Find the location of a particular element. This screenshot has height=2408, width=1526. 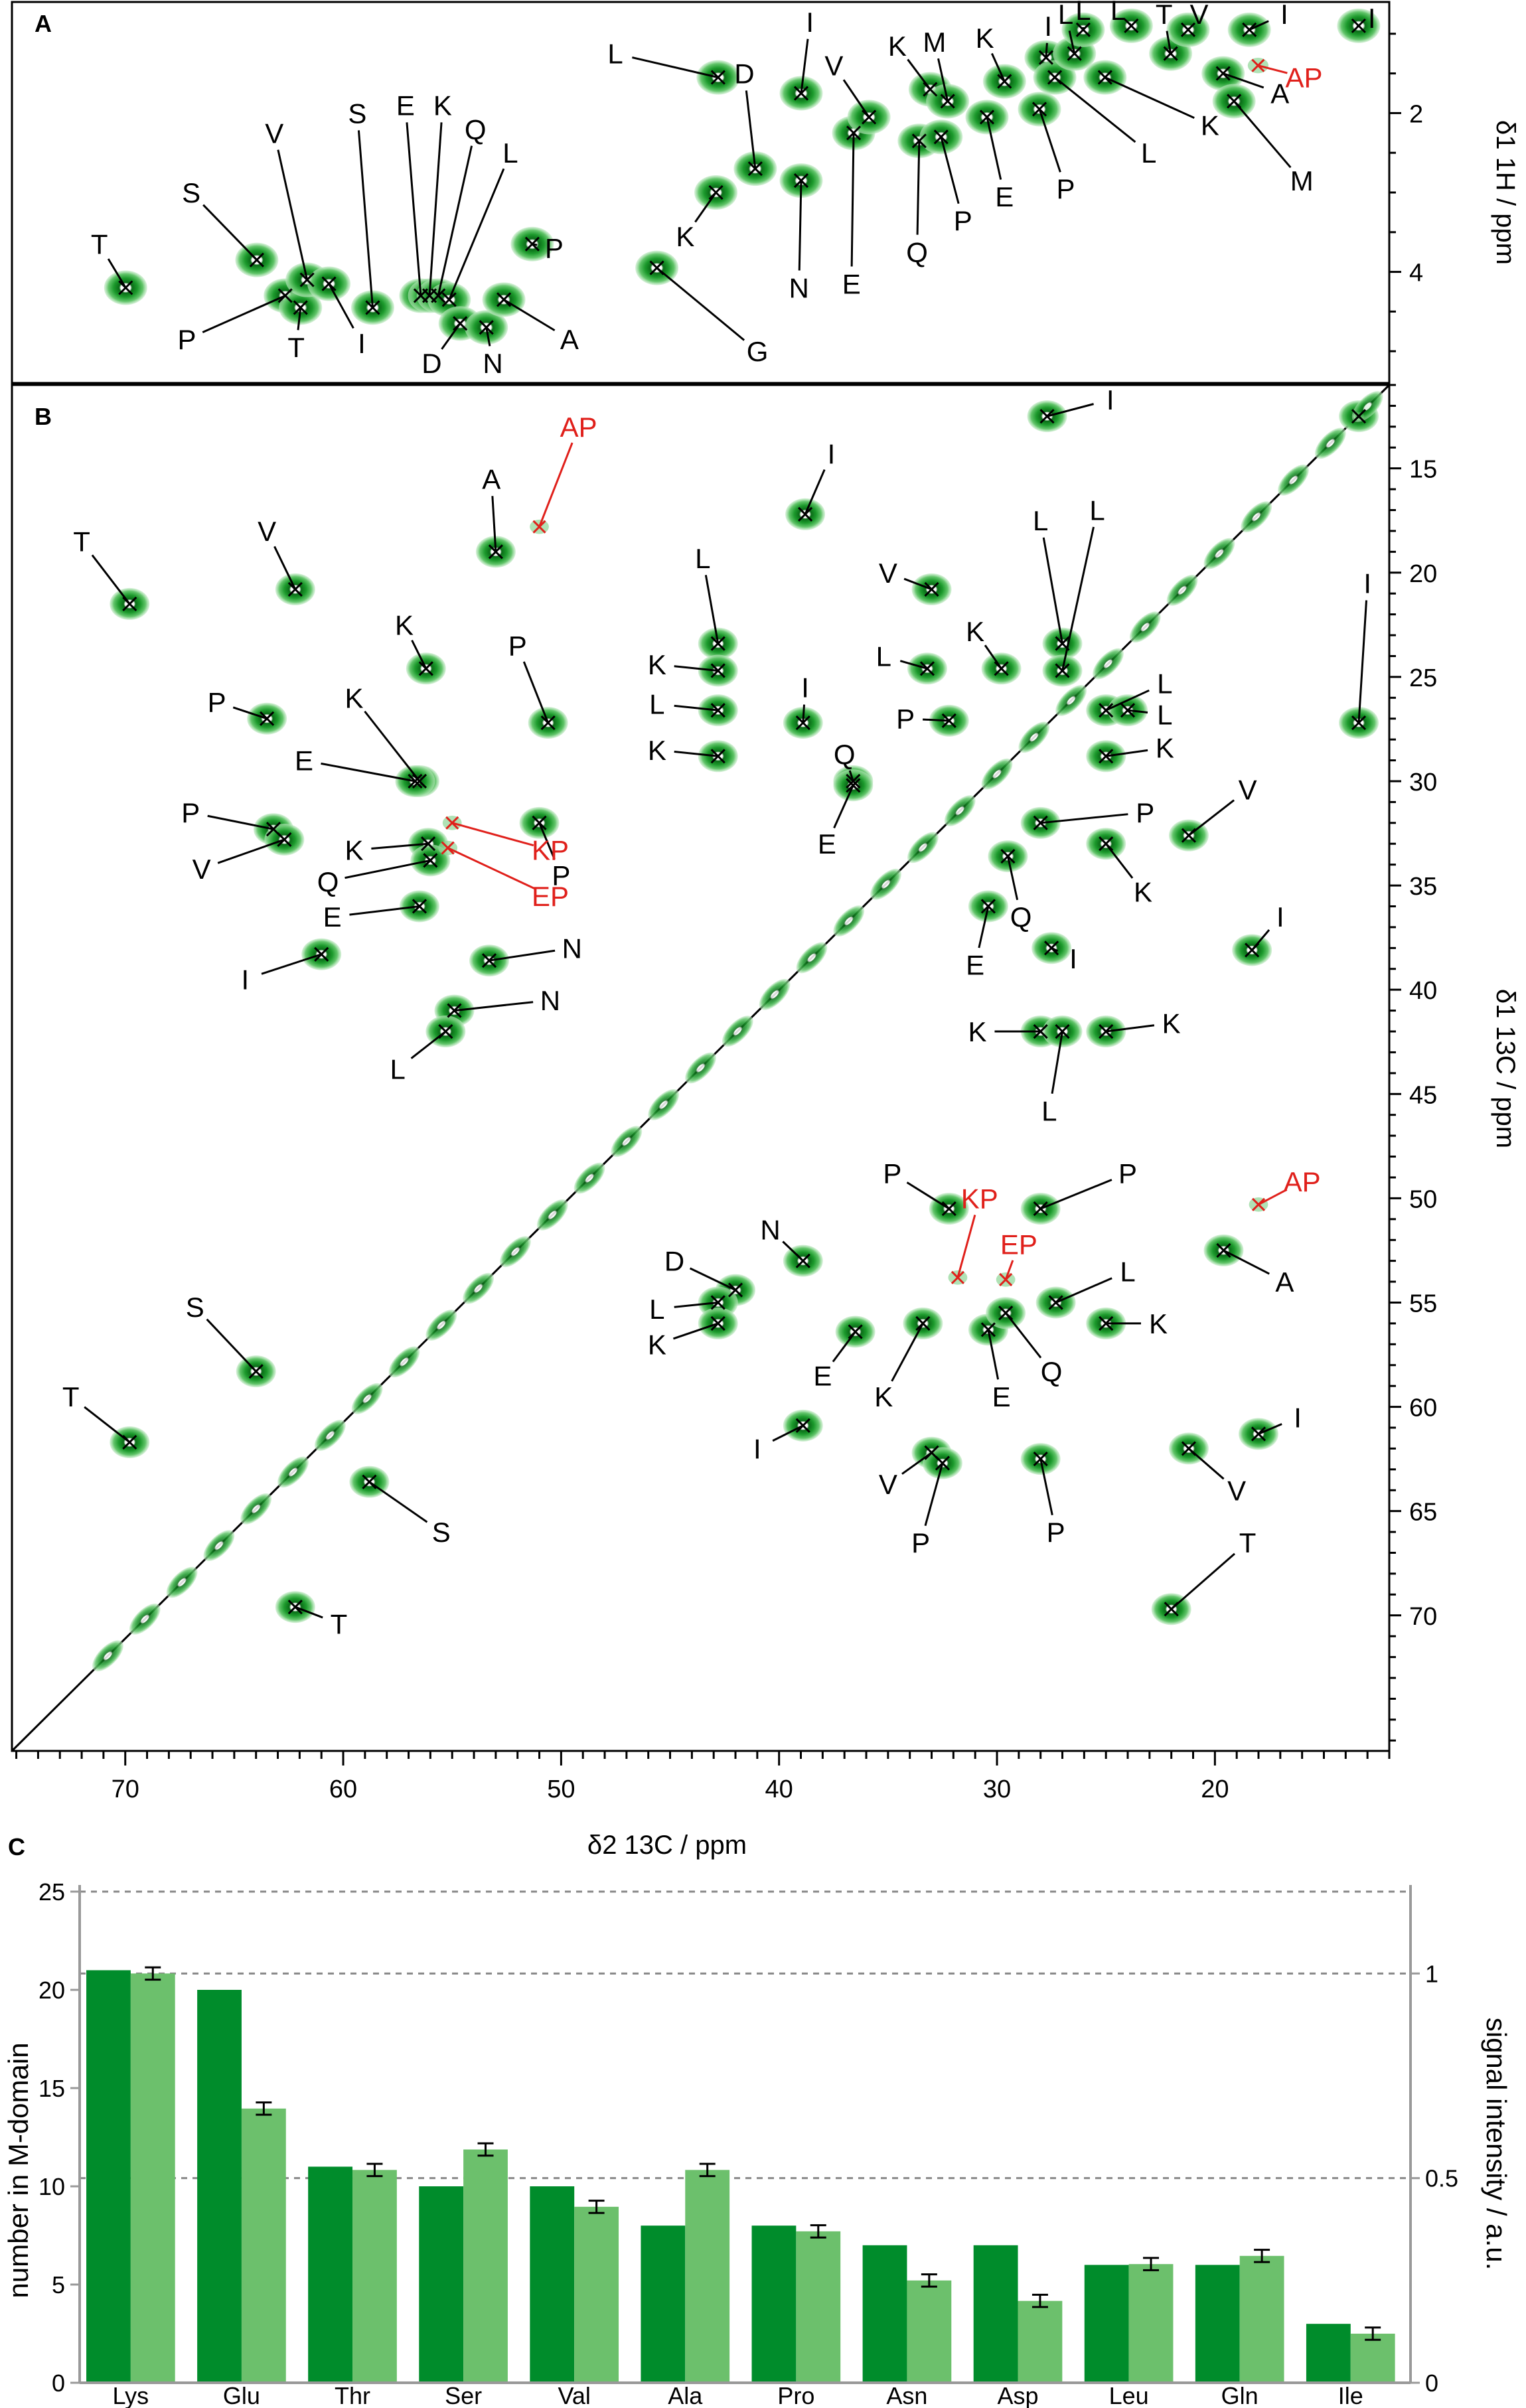

y-left-tick-label: 15 is located at coordinates (51, 2088).